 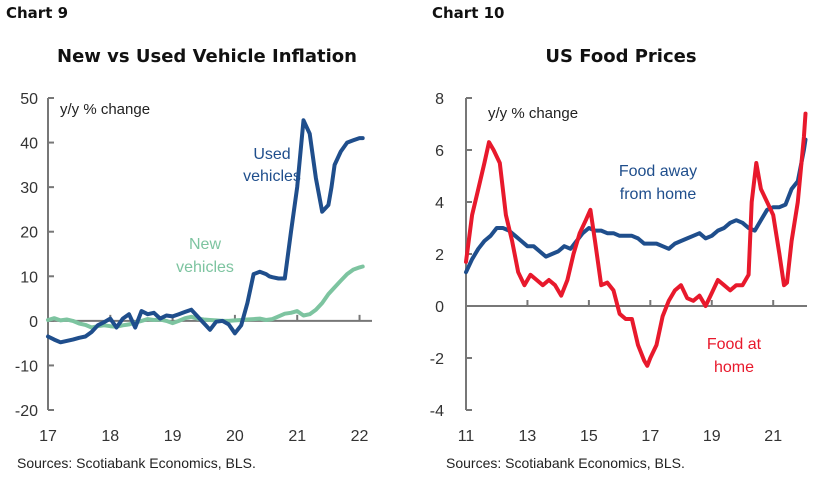 What do you see at coordinates (33, 322) in the screenshot?
I see `chart-9-y-tick-label: 0` at bounding box center [33, 322].